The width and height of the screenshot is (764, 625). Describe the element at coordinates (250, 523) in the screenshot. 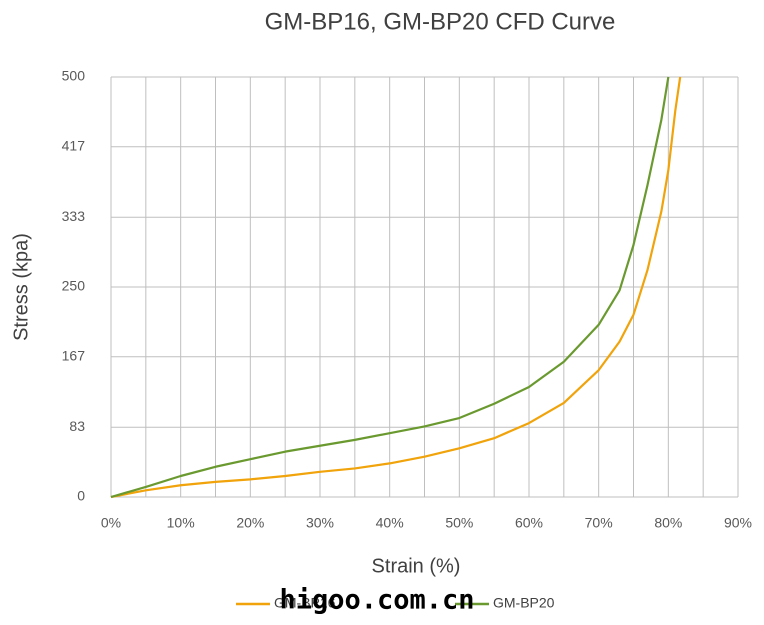

I see `x-tick-label: 20%` at that location.